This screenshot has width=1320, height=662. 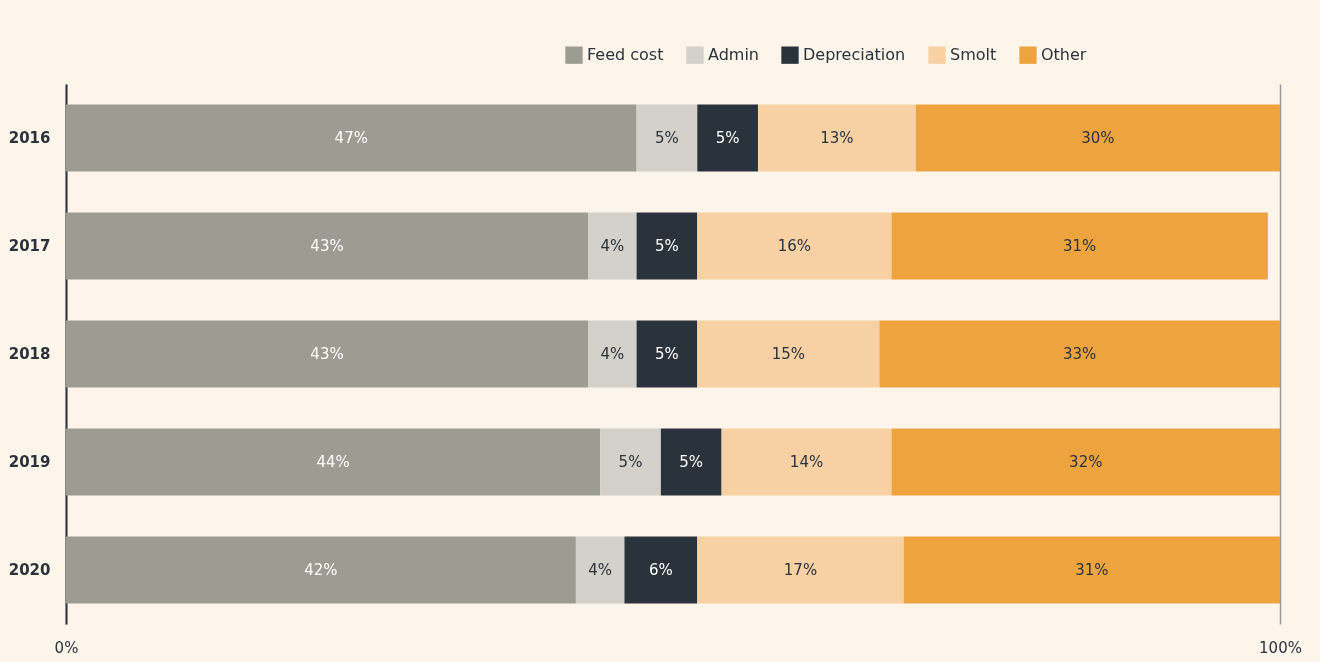 I want to click on x-tick-label: 100%, so click(x=1280, y=647).